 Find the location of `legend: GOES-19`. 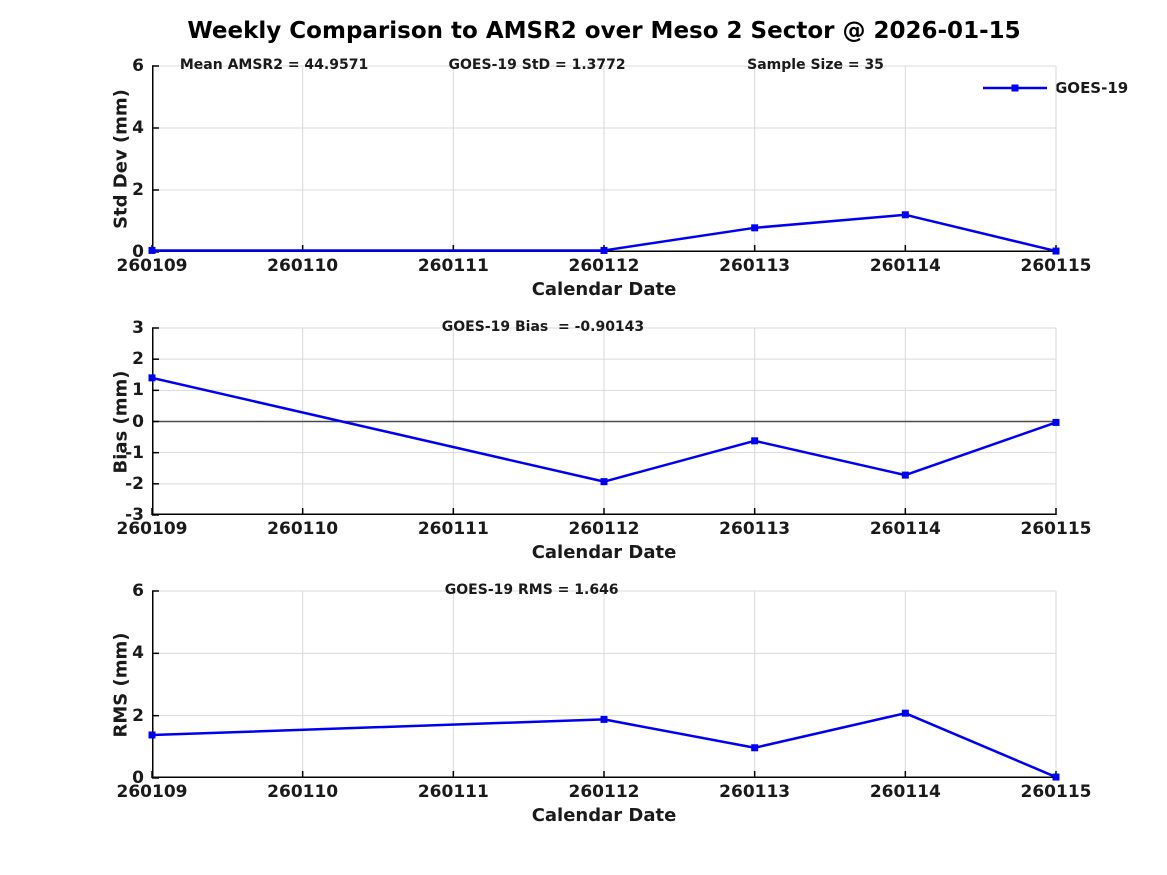

legend: GOES-19 is located at coordinates (1055, 88).